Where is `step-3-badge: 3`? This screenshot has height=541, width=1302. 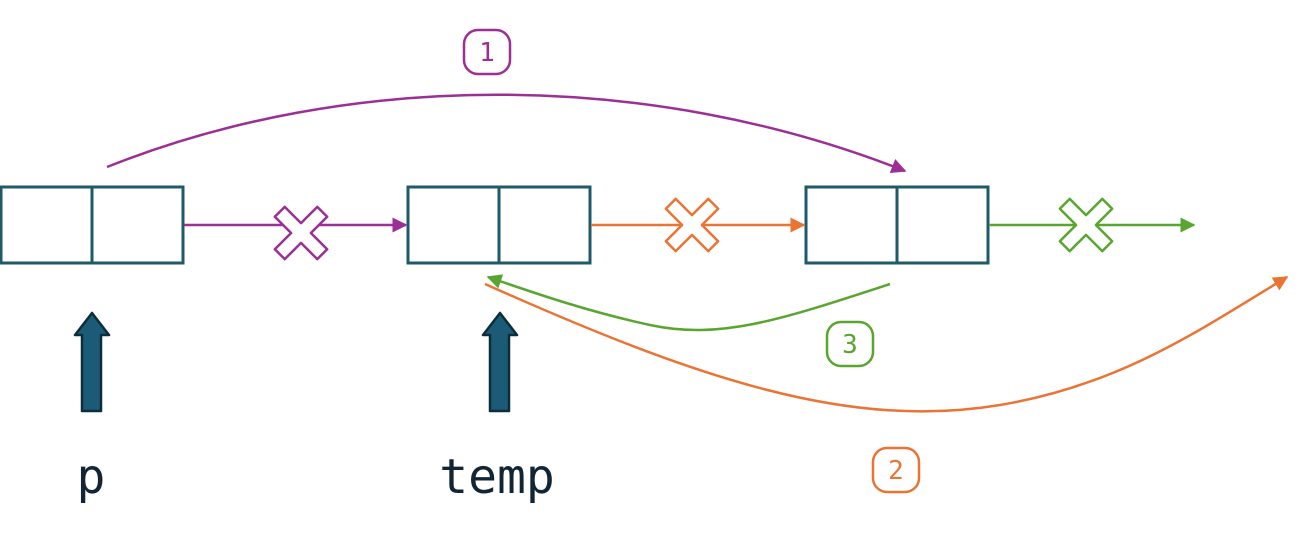
step-3-badge: 3 is located at coordinates (850, 344).